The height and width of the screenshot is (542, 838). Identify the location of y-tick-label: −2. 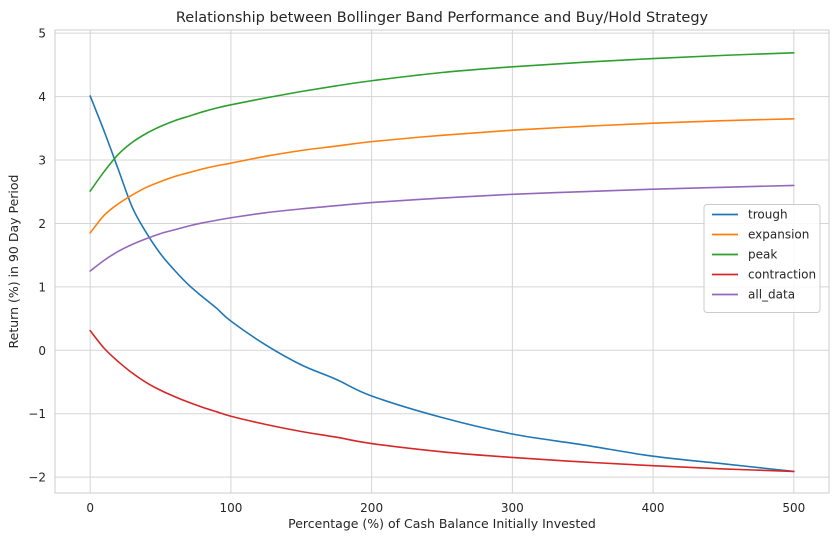
(37, 478).